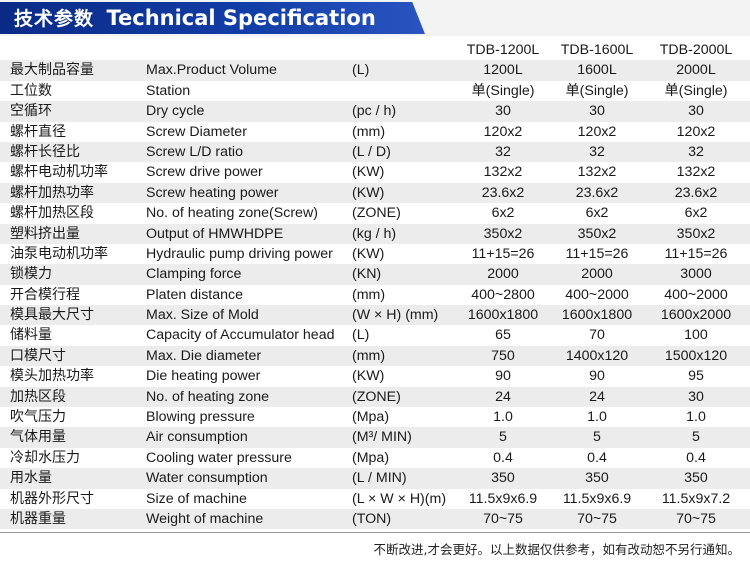  Describe the element at coordinates (503, 131) in the screenshot. I see `value-tdb-1200l: 120x2` at that location.